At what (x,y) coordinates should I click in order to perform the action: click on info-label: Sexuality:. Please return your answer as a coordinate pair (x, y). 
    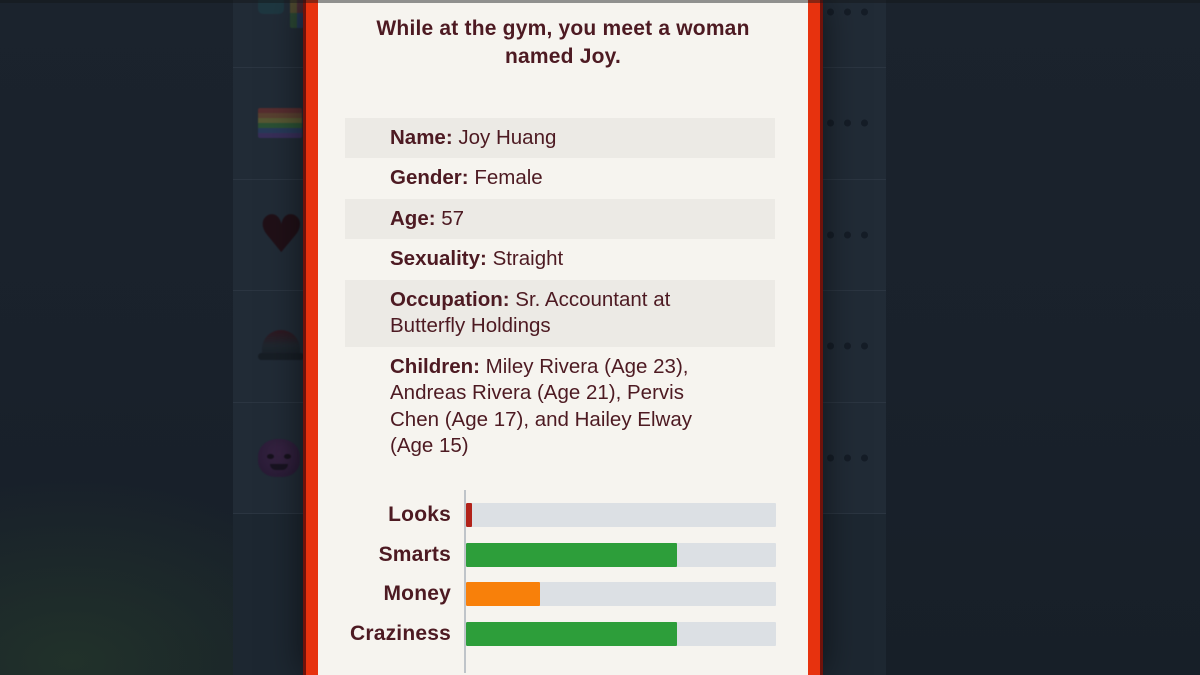
    Looking at the image, I should click on (438, 259).